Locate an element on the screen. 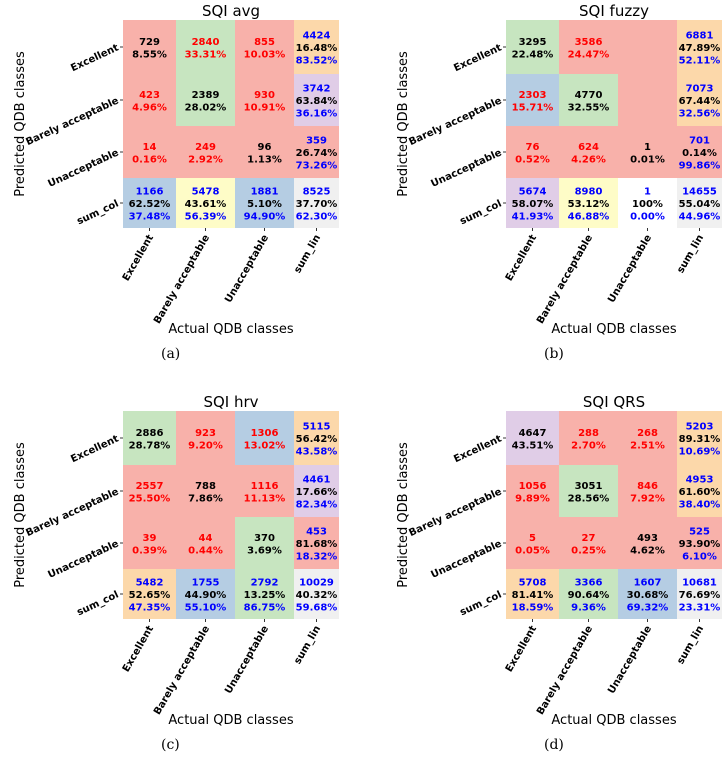 The image size is (723, 761). cell-value: 4770 is located at coordinates (589, 95).